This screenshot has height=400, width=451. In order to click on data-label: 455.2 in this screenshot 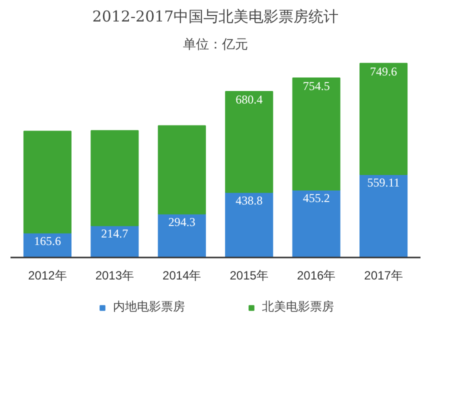, I will do `click(316, 197)`.